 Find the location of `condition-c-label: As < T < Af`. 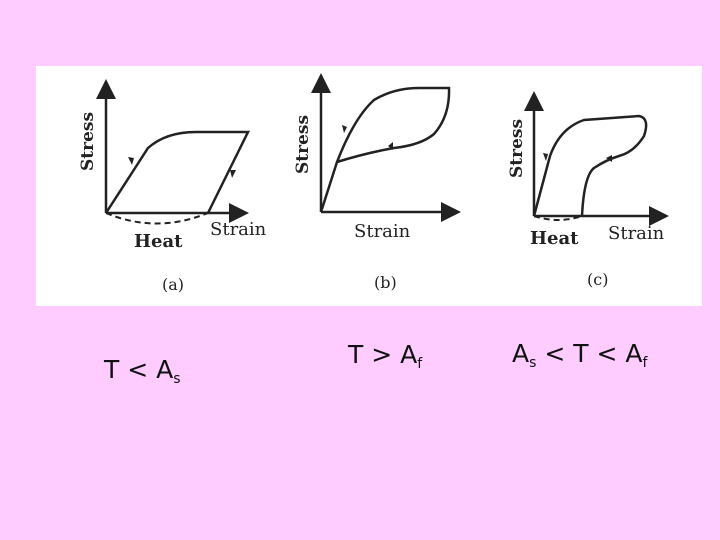

condition-c-label: As < T < Af is located at coordinates (579, 355).